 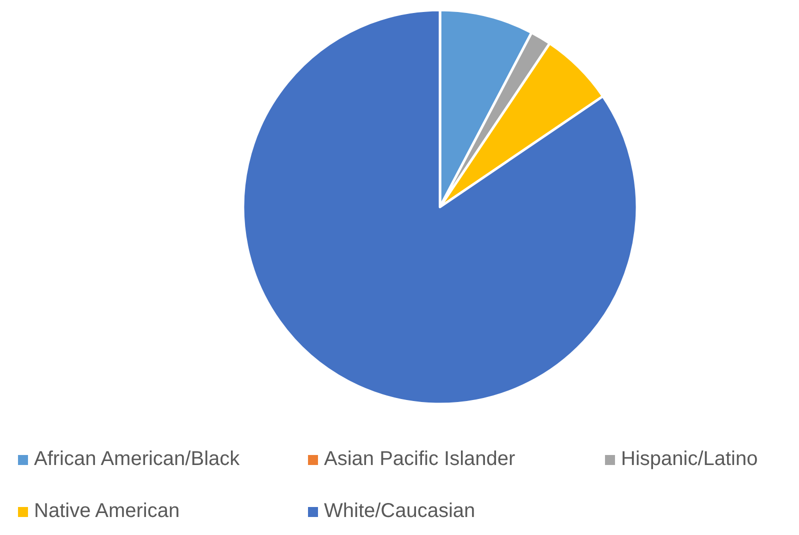 What do you see at coordinates (400, 511) in the screenshot?
I see `legend-label: White/Caucasian` at bounding box center [400, 511].